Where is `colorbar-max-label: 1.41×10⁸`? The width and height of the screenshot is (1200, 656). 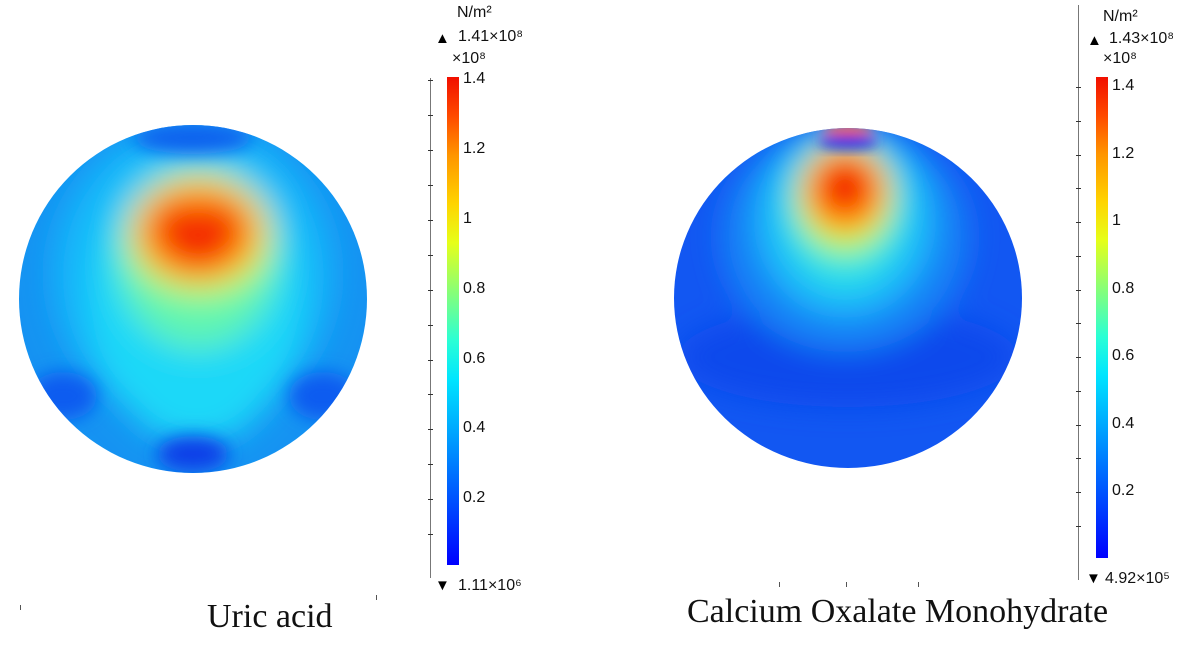
colorbar-max-label: 1.41×10⁸ is located at coordinates (491, 36).